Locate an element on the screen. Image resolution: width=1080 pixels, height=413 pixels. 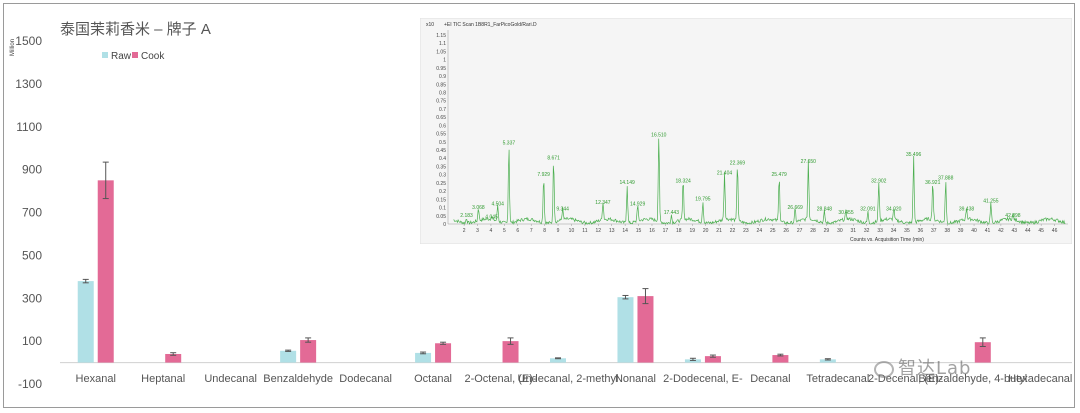
inset-x-tick-label: 22 is located at coordinates (733, 231).